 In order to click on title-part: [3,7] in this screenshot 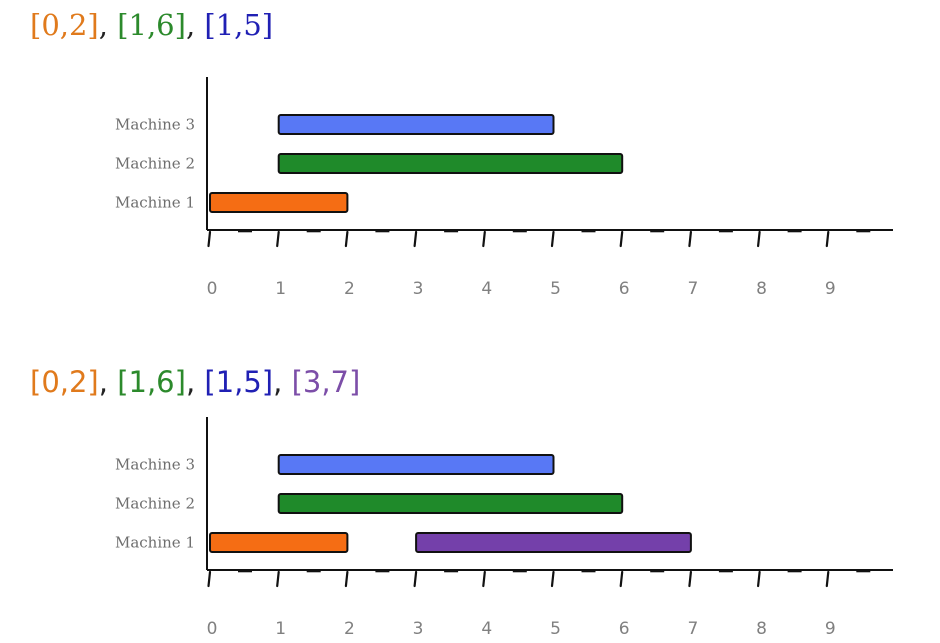, I will do `click(326, 382)`.